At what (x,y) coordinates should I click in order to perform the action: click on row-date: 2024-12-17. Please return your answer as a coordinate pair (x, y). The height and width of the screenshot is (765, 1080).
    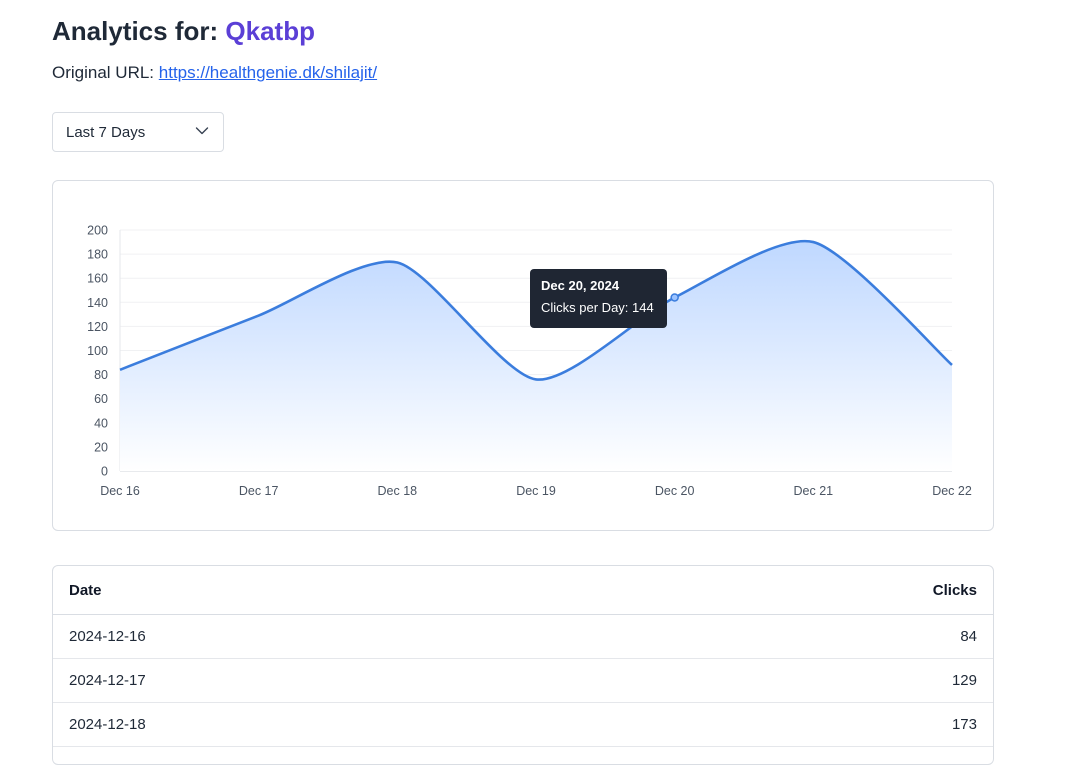
    Looking at the image, I should click on (329, 680).